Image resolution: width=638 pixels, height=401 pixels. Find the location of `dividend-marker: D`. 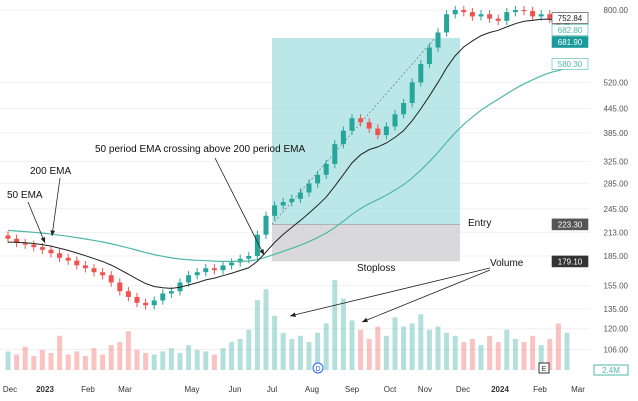

dividend-marker: D is located at coordinates (318, 368).